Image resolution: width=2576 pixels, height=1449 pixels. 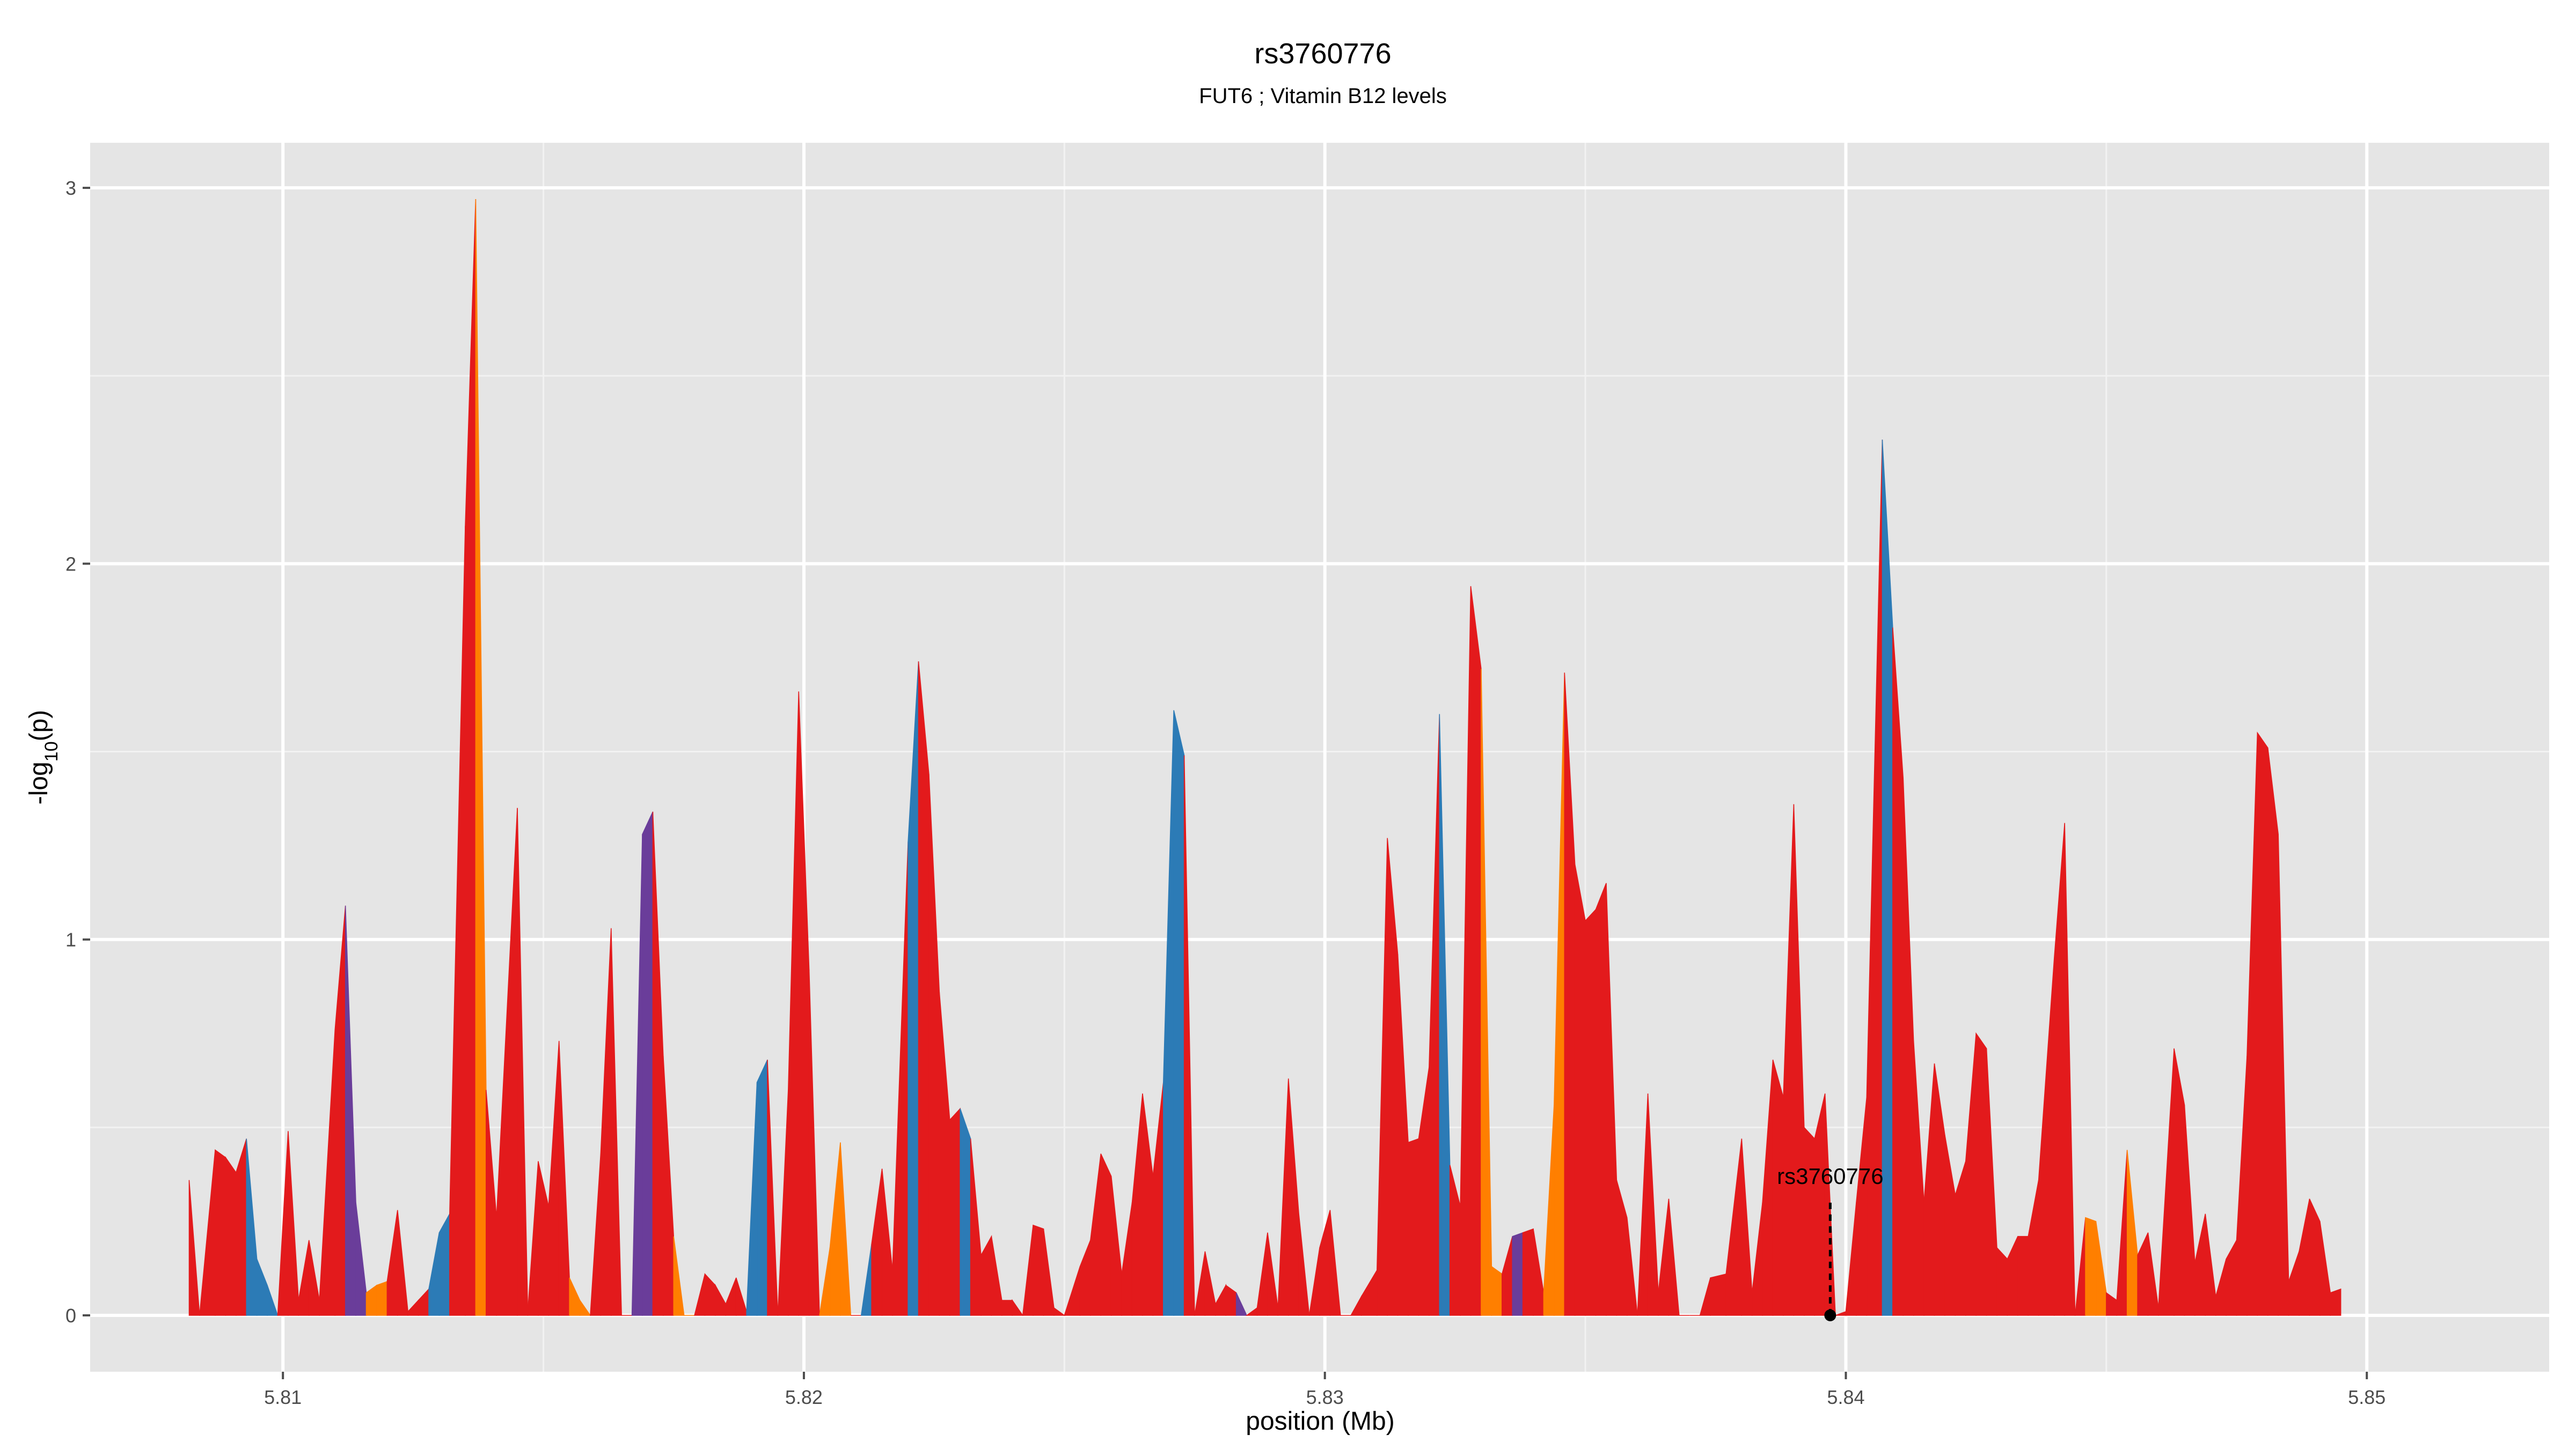 What do you see at coordinates (1830, 1242) in the screenshot?
I see `highlight-layer: rs3760776` at bounding box center [1830, 1242].